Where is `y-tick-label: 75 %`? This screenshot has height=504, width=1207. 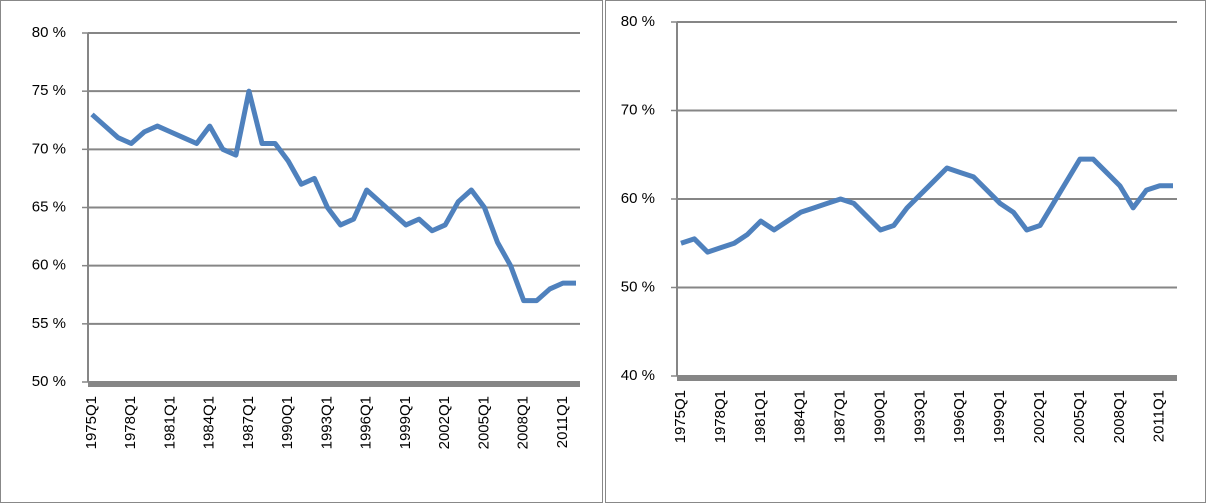
y-tick-label: 75 % is located at coordinates (49, 90).